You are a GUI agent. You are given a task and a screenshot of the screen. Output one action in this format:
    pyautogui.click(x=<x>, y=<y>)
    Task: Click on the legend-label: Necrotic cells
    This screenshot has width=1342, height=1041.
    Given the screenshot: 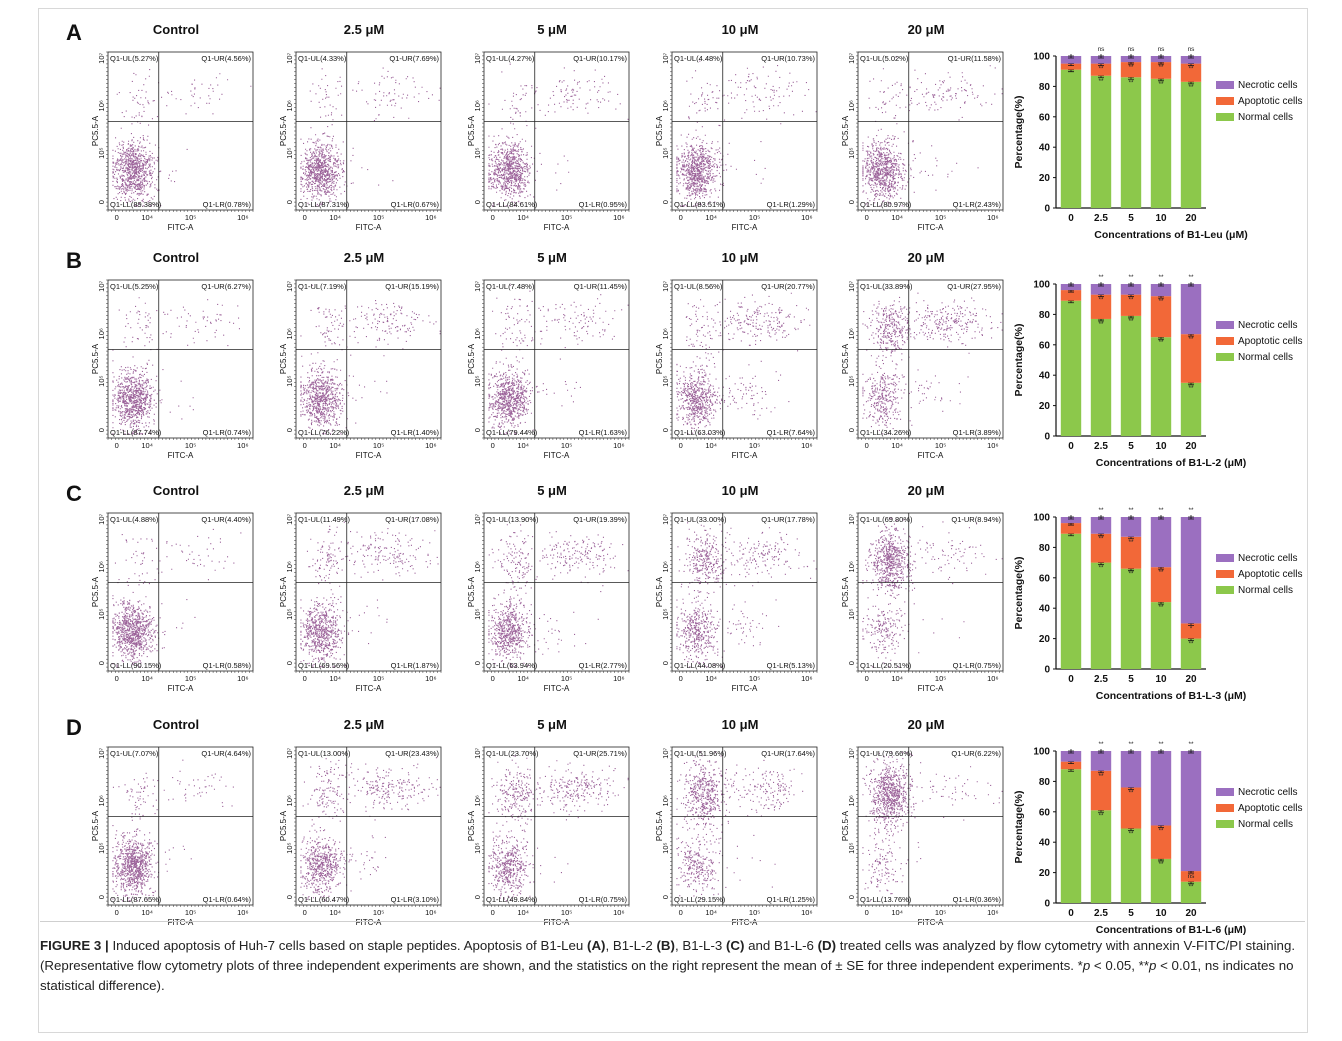 What is the action you would take?
    pyautogui.click(x=1267, y=558)
    